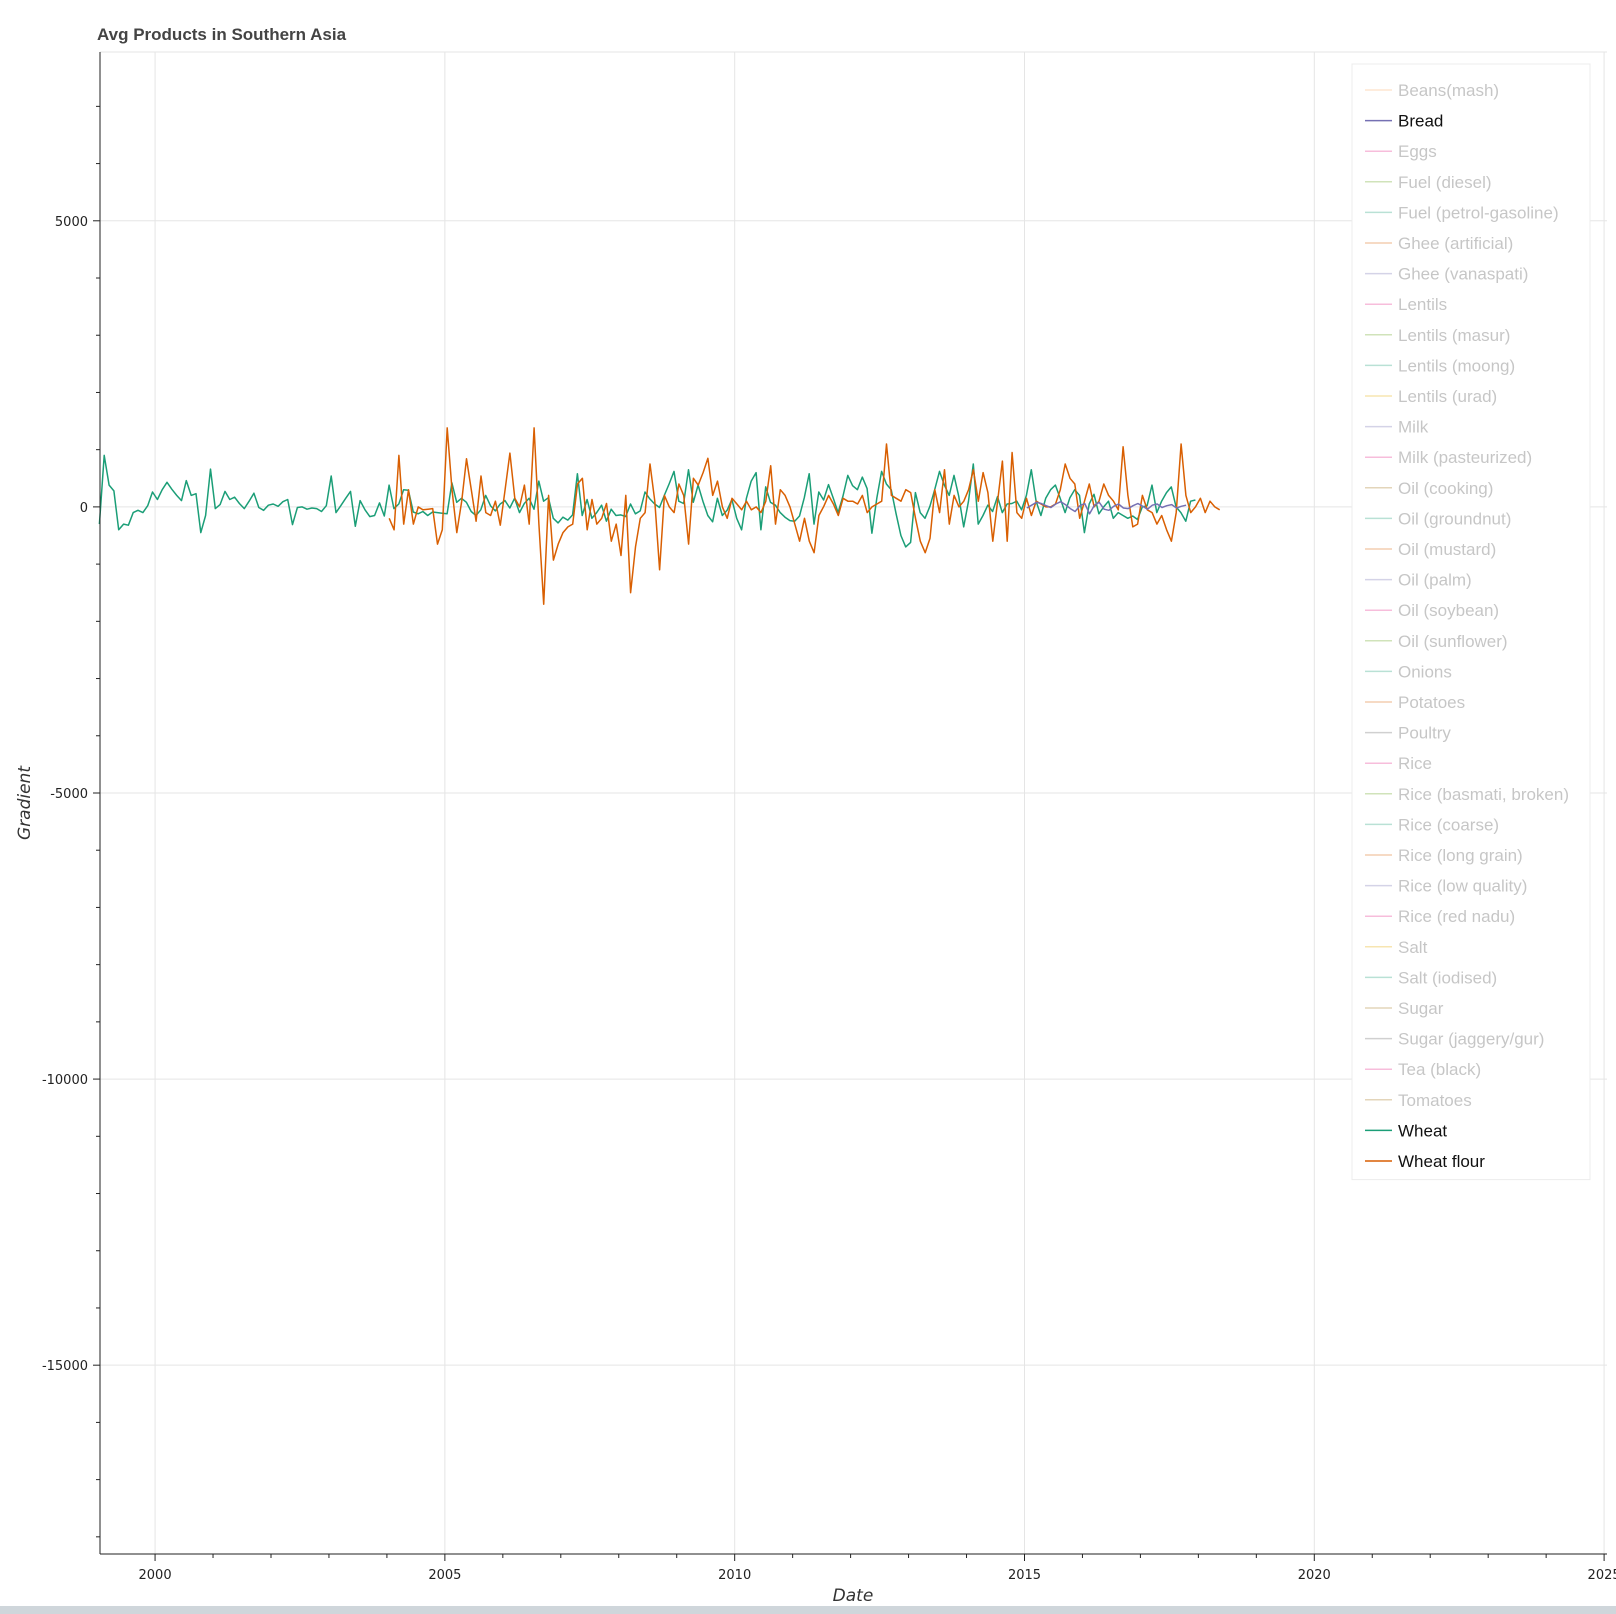  I want to click on legend-item-salt: Salt, so click(1396, 947).